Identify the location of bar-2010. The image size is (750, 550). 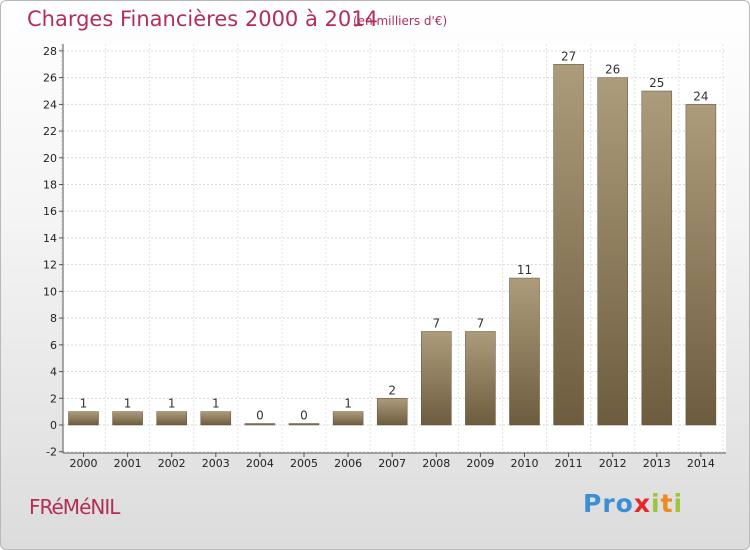
(524, 351).